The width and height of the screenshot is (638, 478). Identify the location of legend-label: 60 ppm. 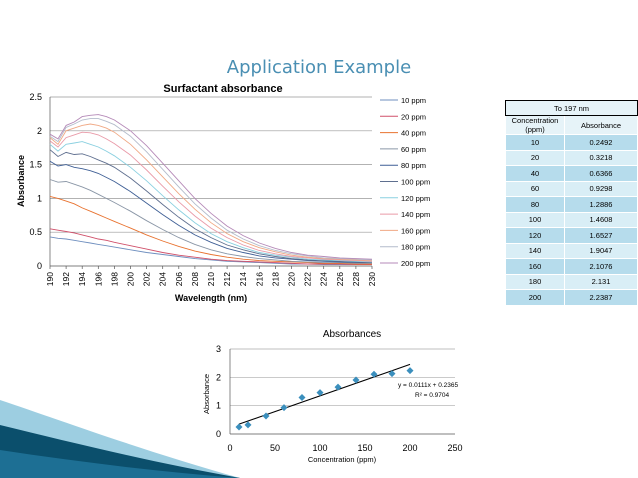
(413, 149).